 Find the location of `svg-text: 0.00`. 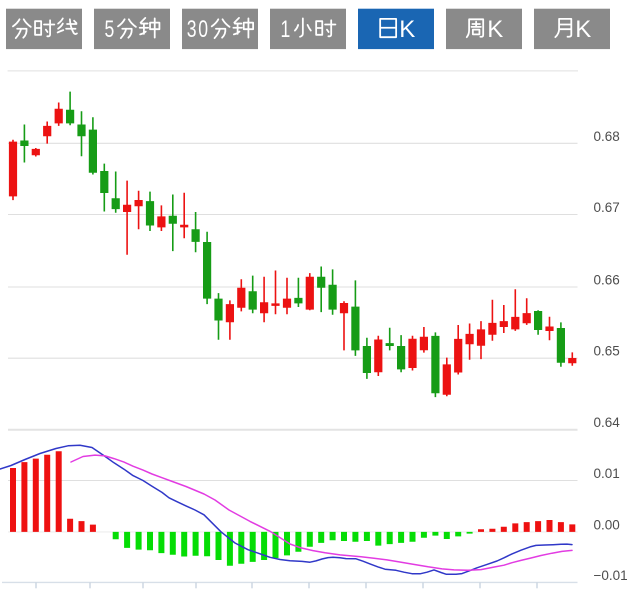

svg-text: 0.00 is located at coordinates (607, 524).